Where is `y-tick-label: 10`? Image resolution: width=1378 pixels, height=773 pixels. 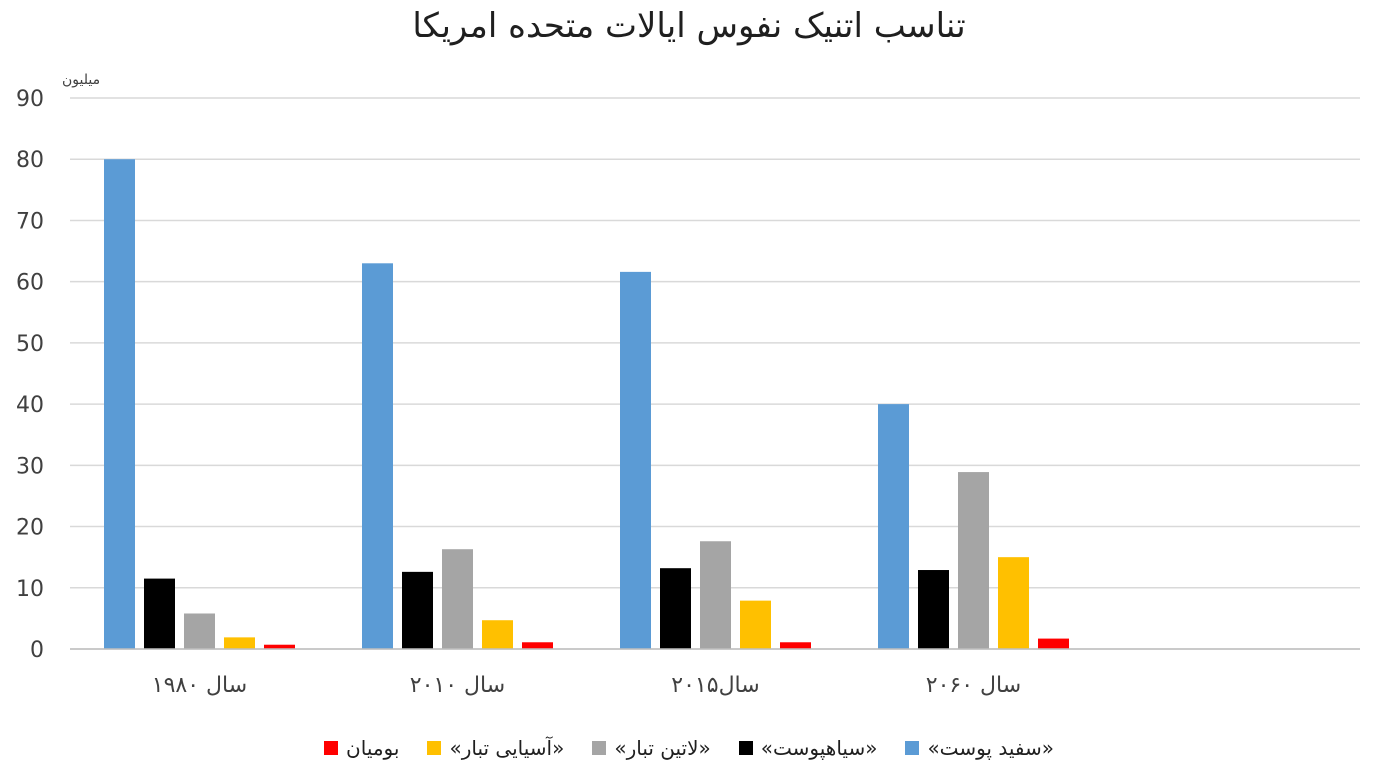
y-tick-label: 10 is located at coordinates (30, 589).